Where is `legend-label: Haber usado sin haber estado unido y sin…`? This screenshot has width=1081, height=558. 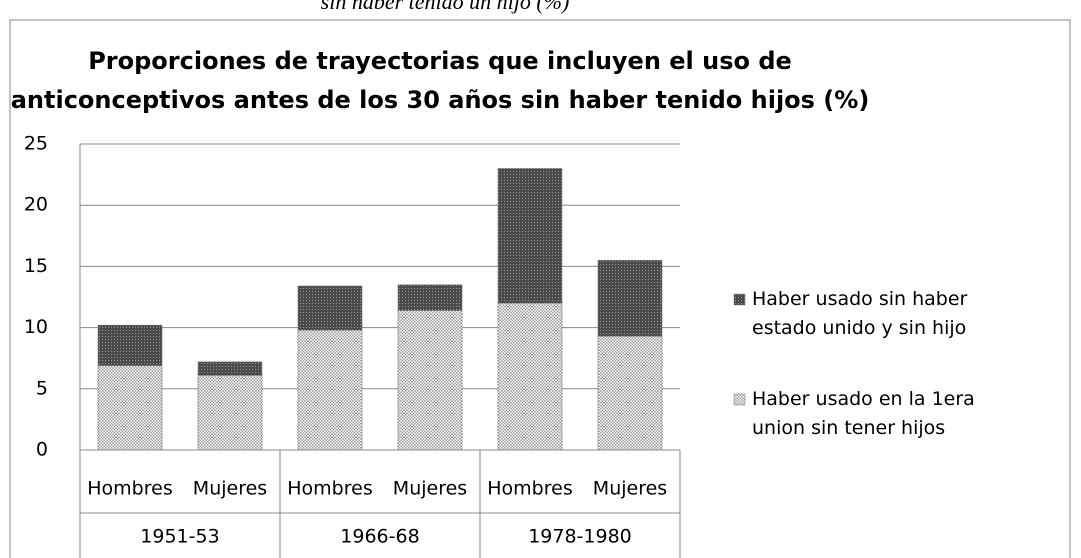
legend-label: Haber usado sin haber estado unido y sin… is located at coordinates (860, 313).